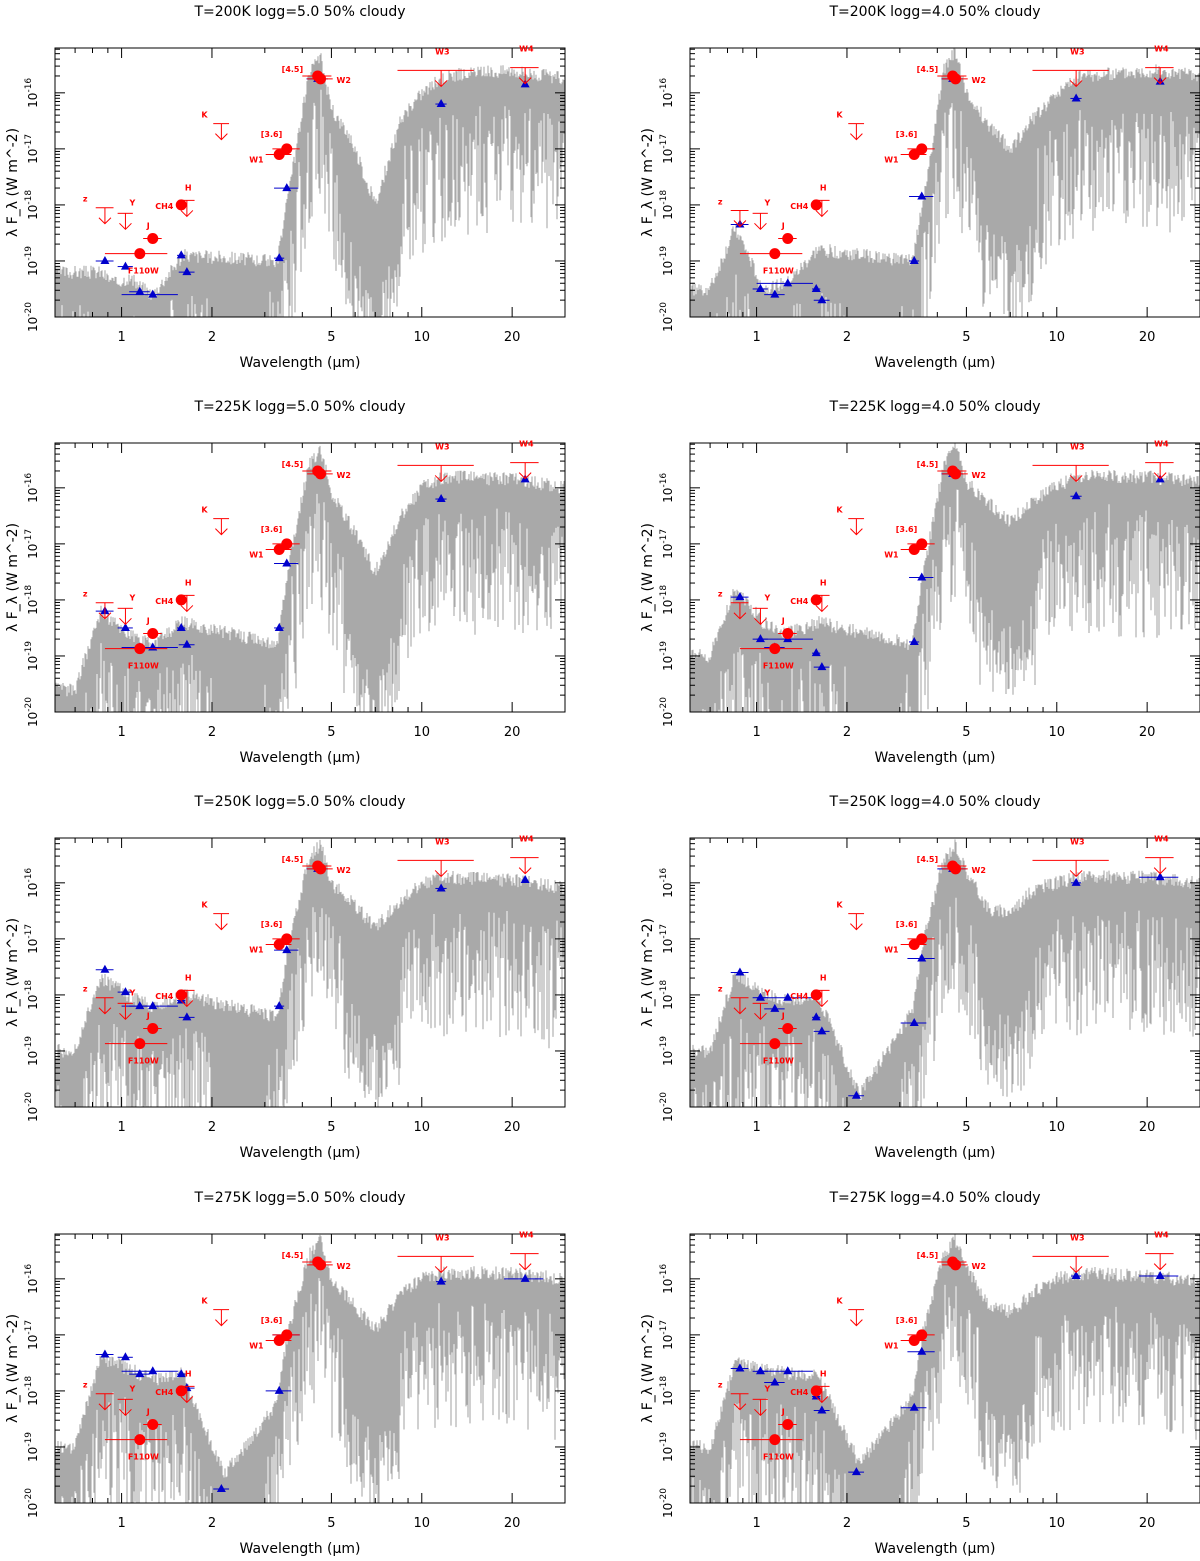 This screenshot has height=1561, width=1200. Describe the element at coordinates (934, 12) in the screenshot. I see `panel-title: T=200K logg=4.0 50% cloudy` at that location.